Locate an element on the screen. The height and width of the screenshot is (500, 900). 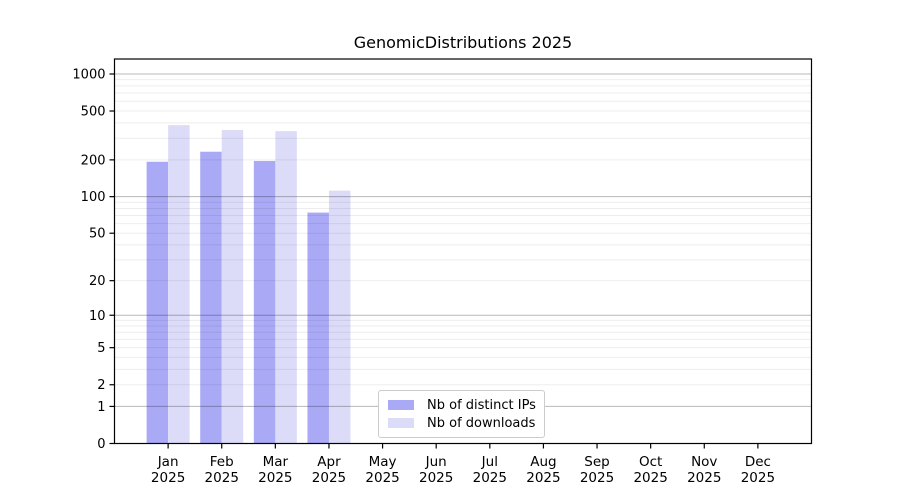
x-tick-label-month: Sep is located at coordinates (596, 462).